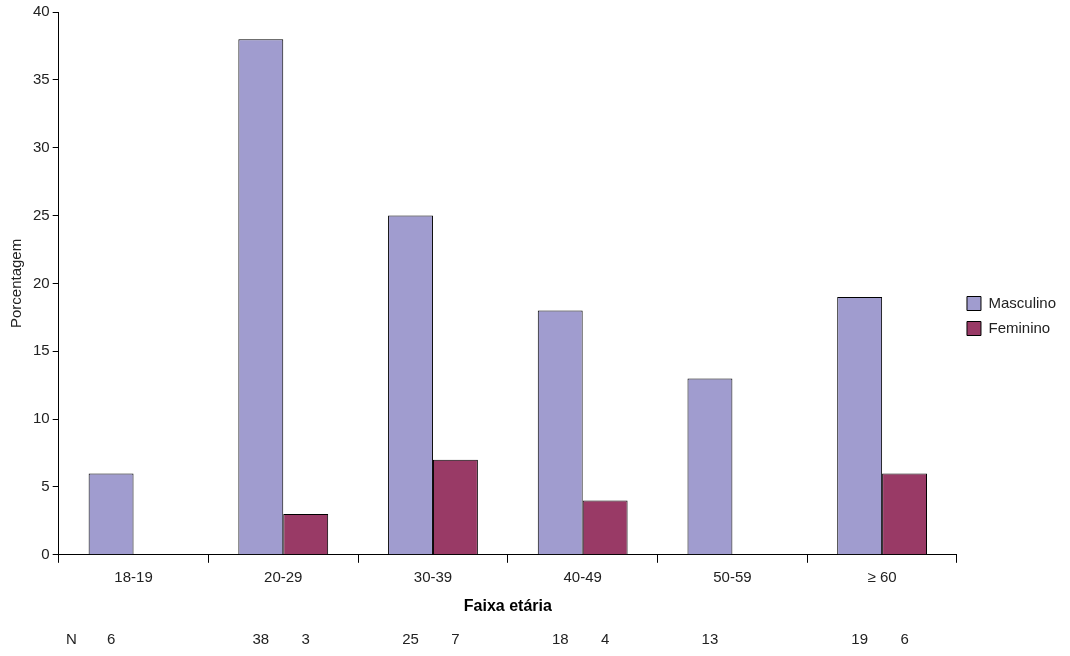 The height and width of the screenshot is (656, 1070). I want to click on y-tick-label: 5, so click(45, 486).